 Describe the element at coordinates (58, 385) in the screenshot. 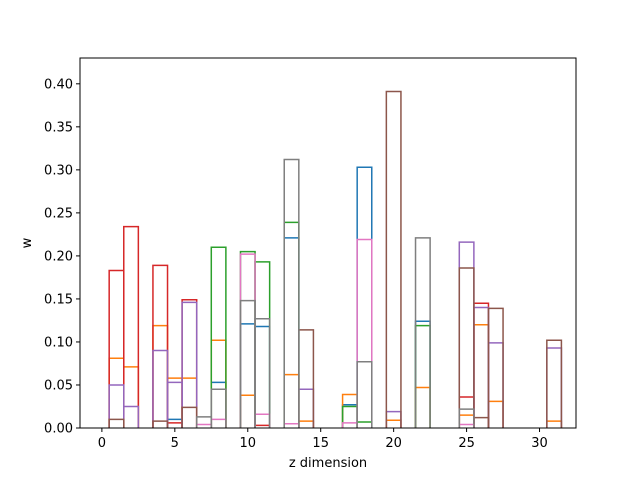

I see `y-tick-label: 0.05` at that location.